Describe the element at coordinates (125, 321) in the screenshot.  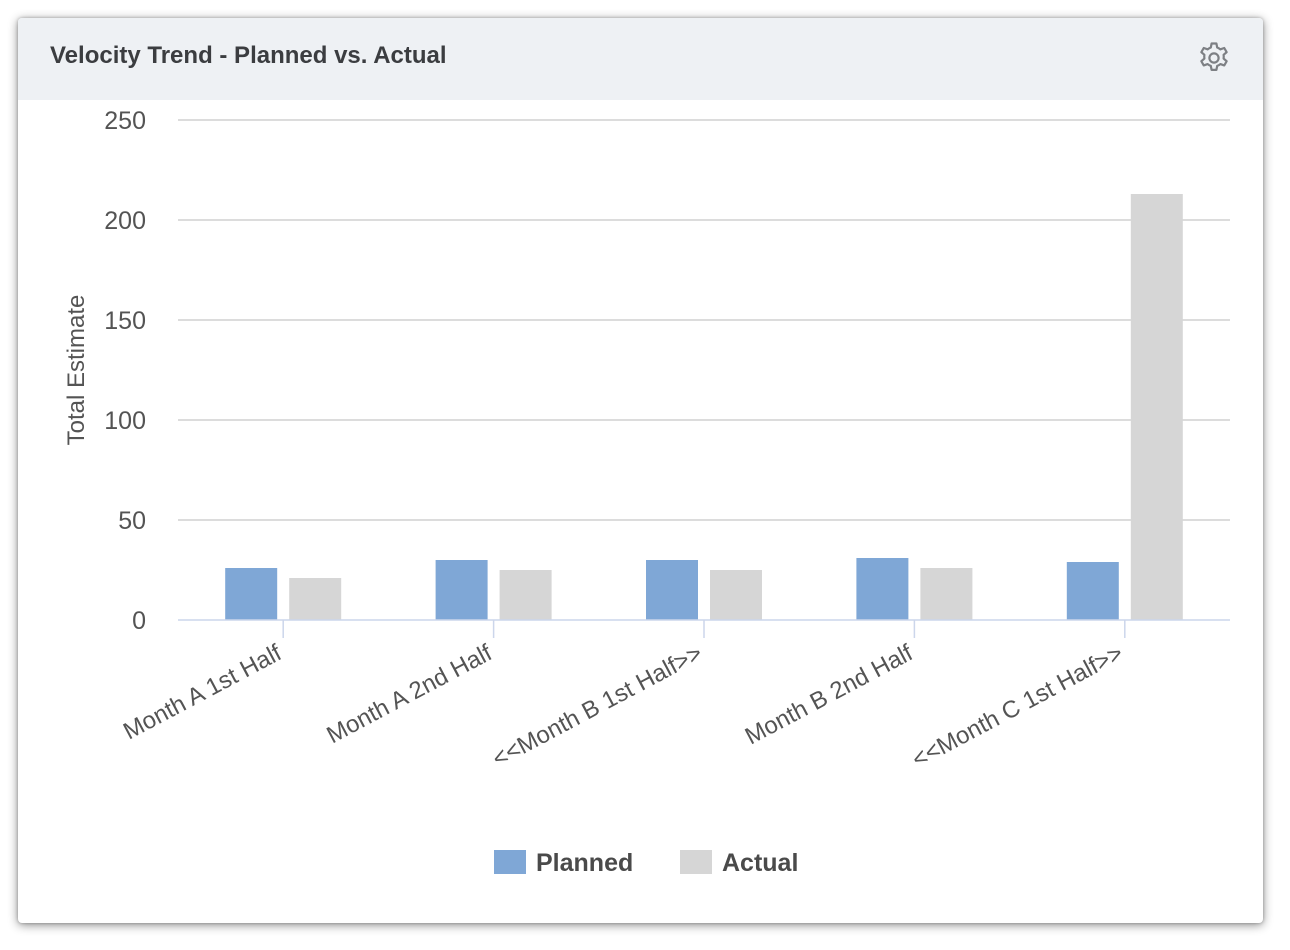
I see `y-tick-label: 150` at that location.